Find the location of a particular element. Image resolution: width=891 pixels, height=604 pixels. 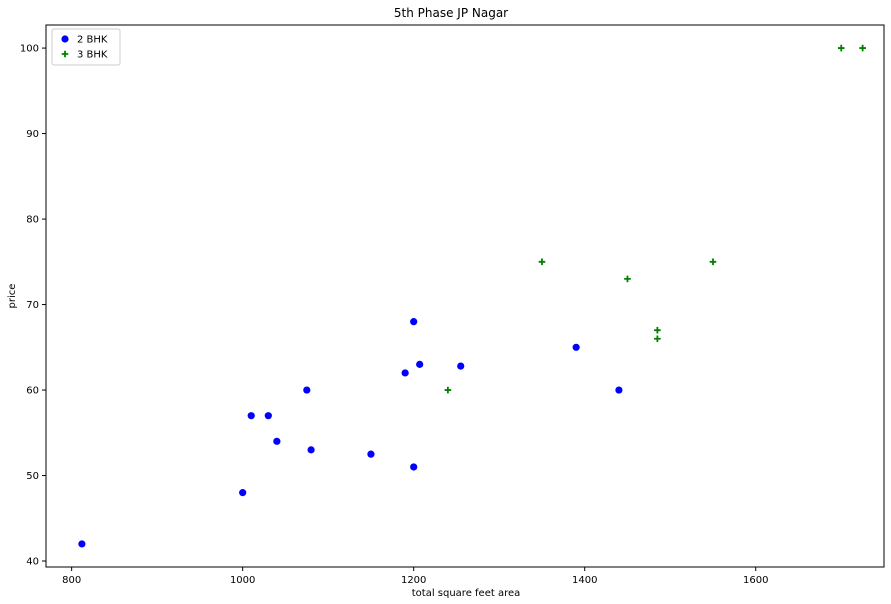

y-tick-label: 80 is located at coordinates (32, 220).